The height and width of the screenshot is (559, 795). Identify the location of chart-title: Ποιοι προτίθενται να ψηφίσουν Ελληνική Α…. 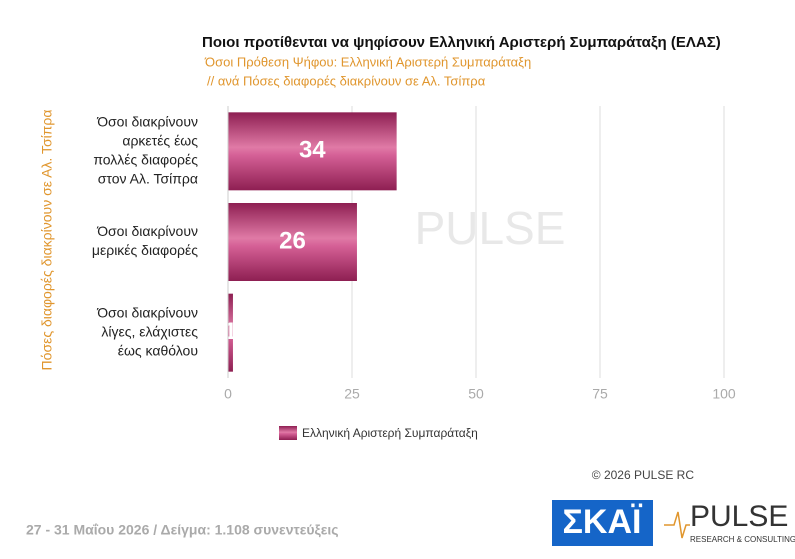
(461, 42).